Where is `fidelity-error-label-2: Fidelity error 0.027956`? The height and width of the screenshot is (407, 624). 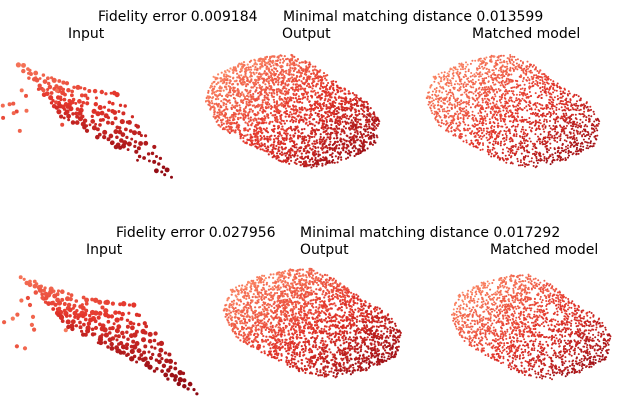 fidelity-error-label-2: Fidelity error 0.027956 is located at coordinates (196, 233).